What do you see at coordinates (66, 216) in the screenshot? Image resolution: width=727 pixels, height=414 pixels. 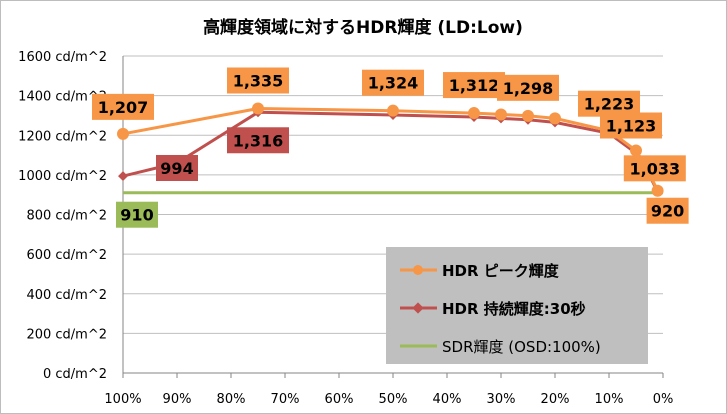 I see `y-tick-label: 800 cd/m^2` at bounding box center [66, 216].